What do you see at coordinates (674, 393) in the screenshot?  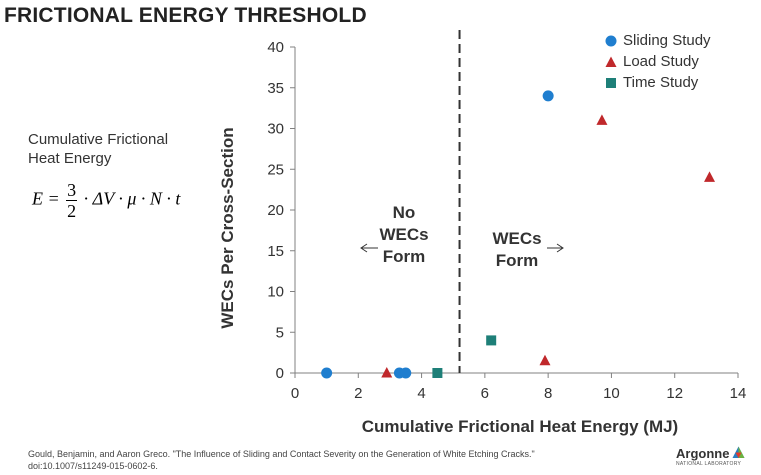 I see `x-tick-label: 12` at bounding box center [674, 393].